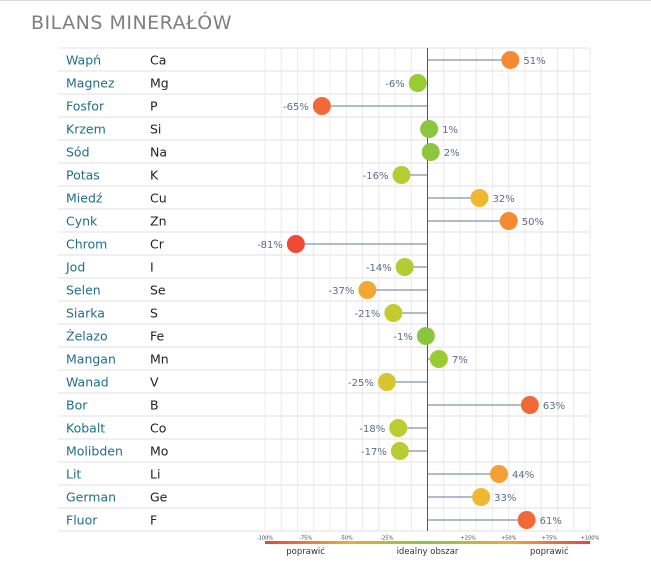 Image resolution: width=651 pixels, height=567 pixels. What do you see at coordinates (84, 198) in the screenshot?
I see `mineral-name: Miedź` at bounding box center [84, 198].